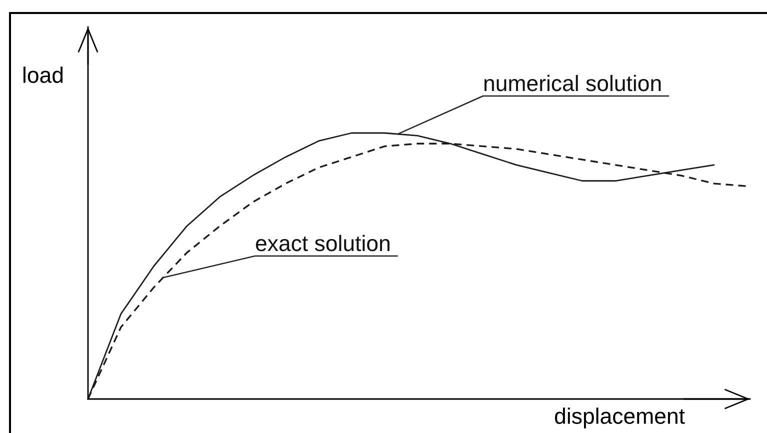 This screenshot has height=433, width=767. Describe the element at coordinates (620, 418) in the screenshot. I see `x-axis-title: displacement` at that location.